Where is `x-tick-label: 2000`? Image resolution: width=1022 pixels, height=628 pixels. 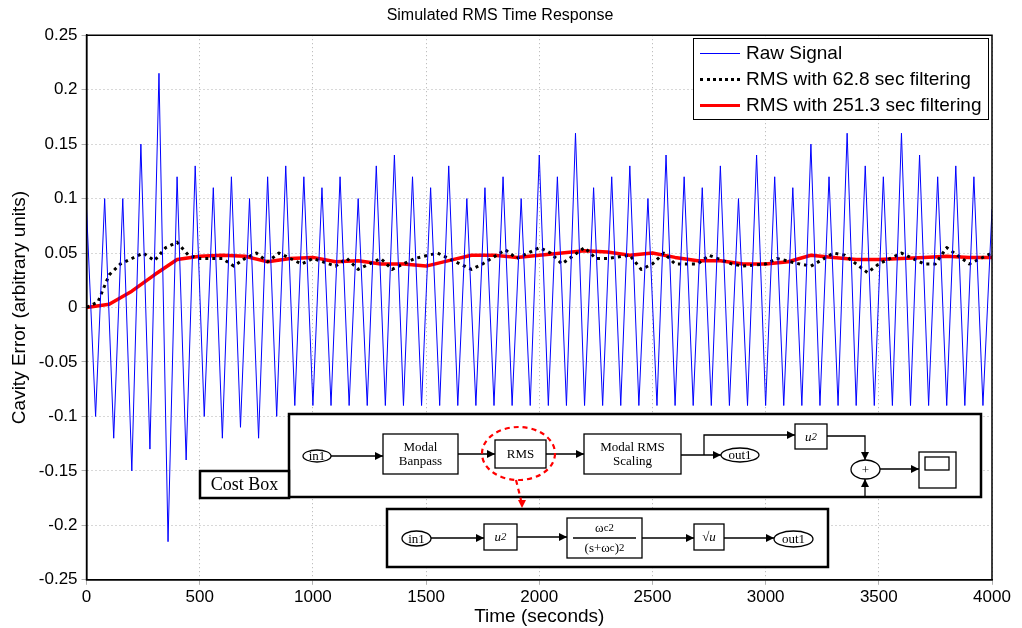
x-tick-label: 2000 is located at coordinates (539, 596).